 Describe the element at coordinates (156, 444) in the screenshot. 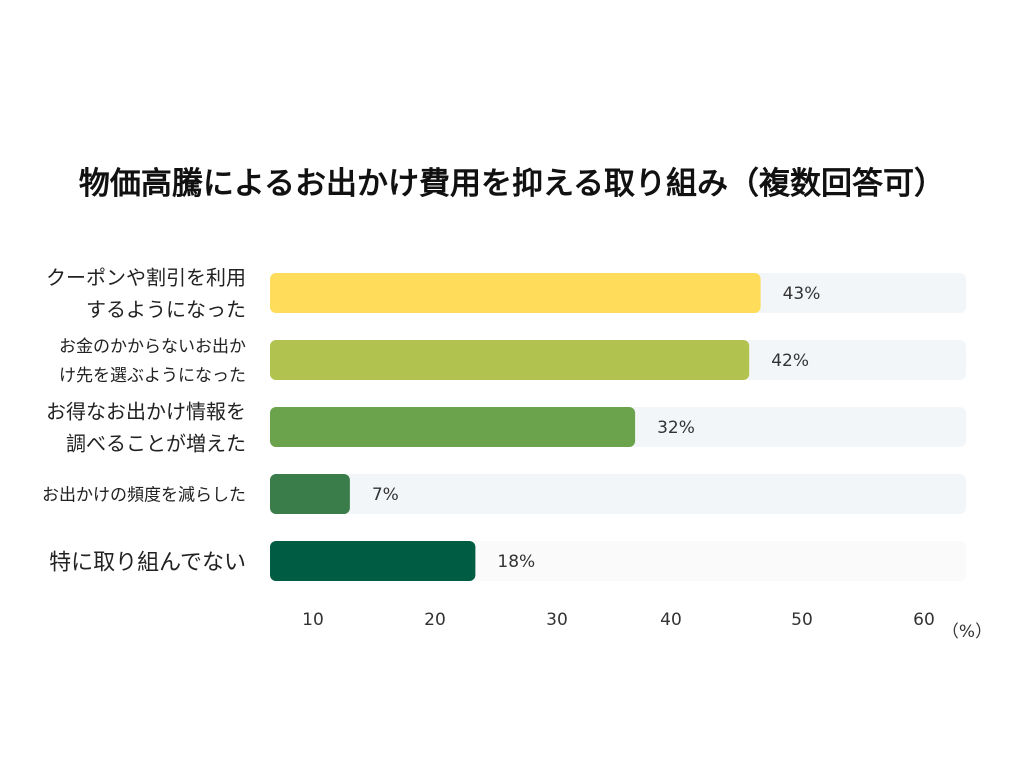

I see `category-label: 調べることが増えた` at that location.